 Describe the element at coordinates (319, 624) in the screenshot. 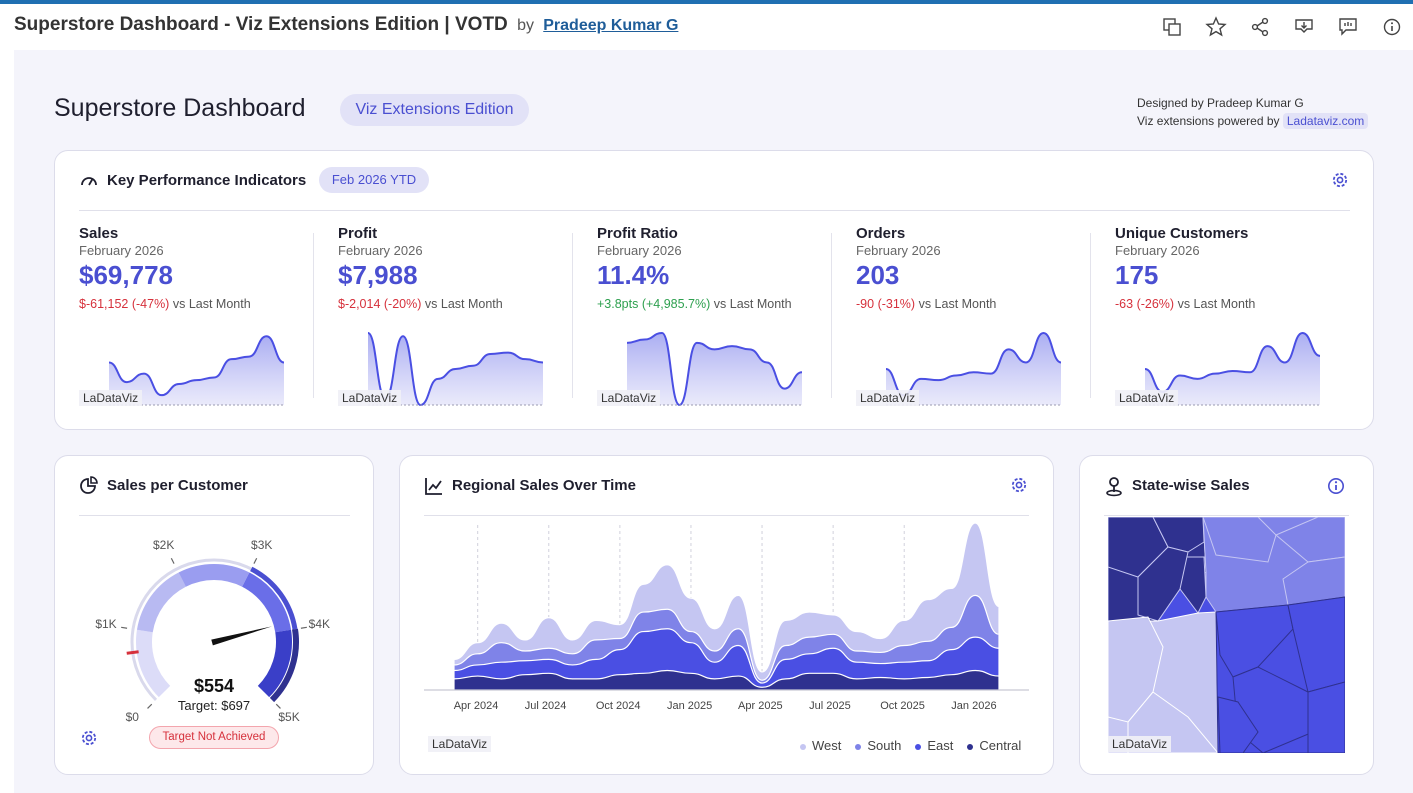

I see `gauge-tick-label: $4K` at that location.